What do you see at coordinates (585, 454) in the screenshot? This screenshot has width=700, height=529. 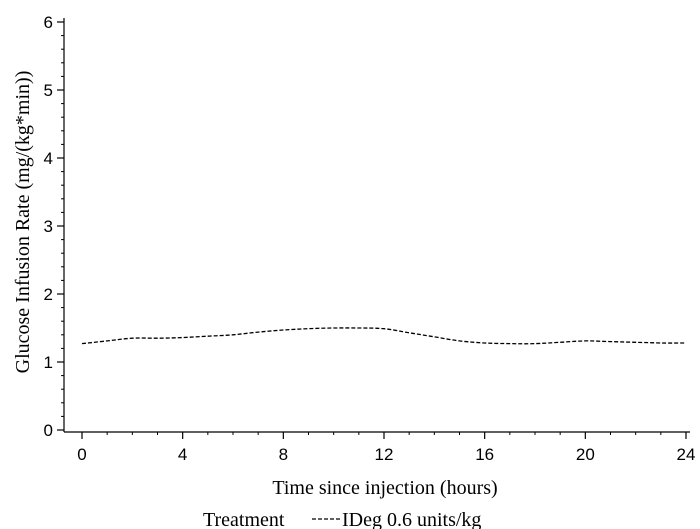 I see `x-tick-label: 20` at bounding box center [585, 454].